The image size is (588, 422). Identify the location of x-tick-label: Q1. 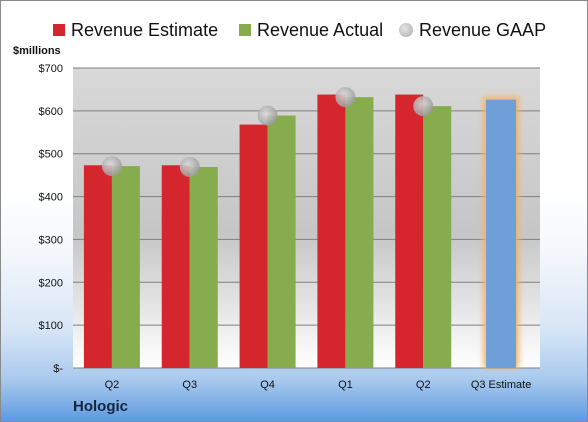
(345, 385).